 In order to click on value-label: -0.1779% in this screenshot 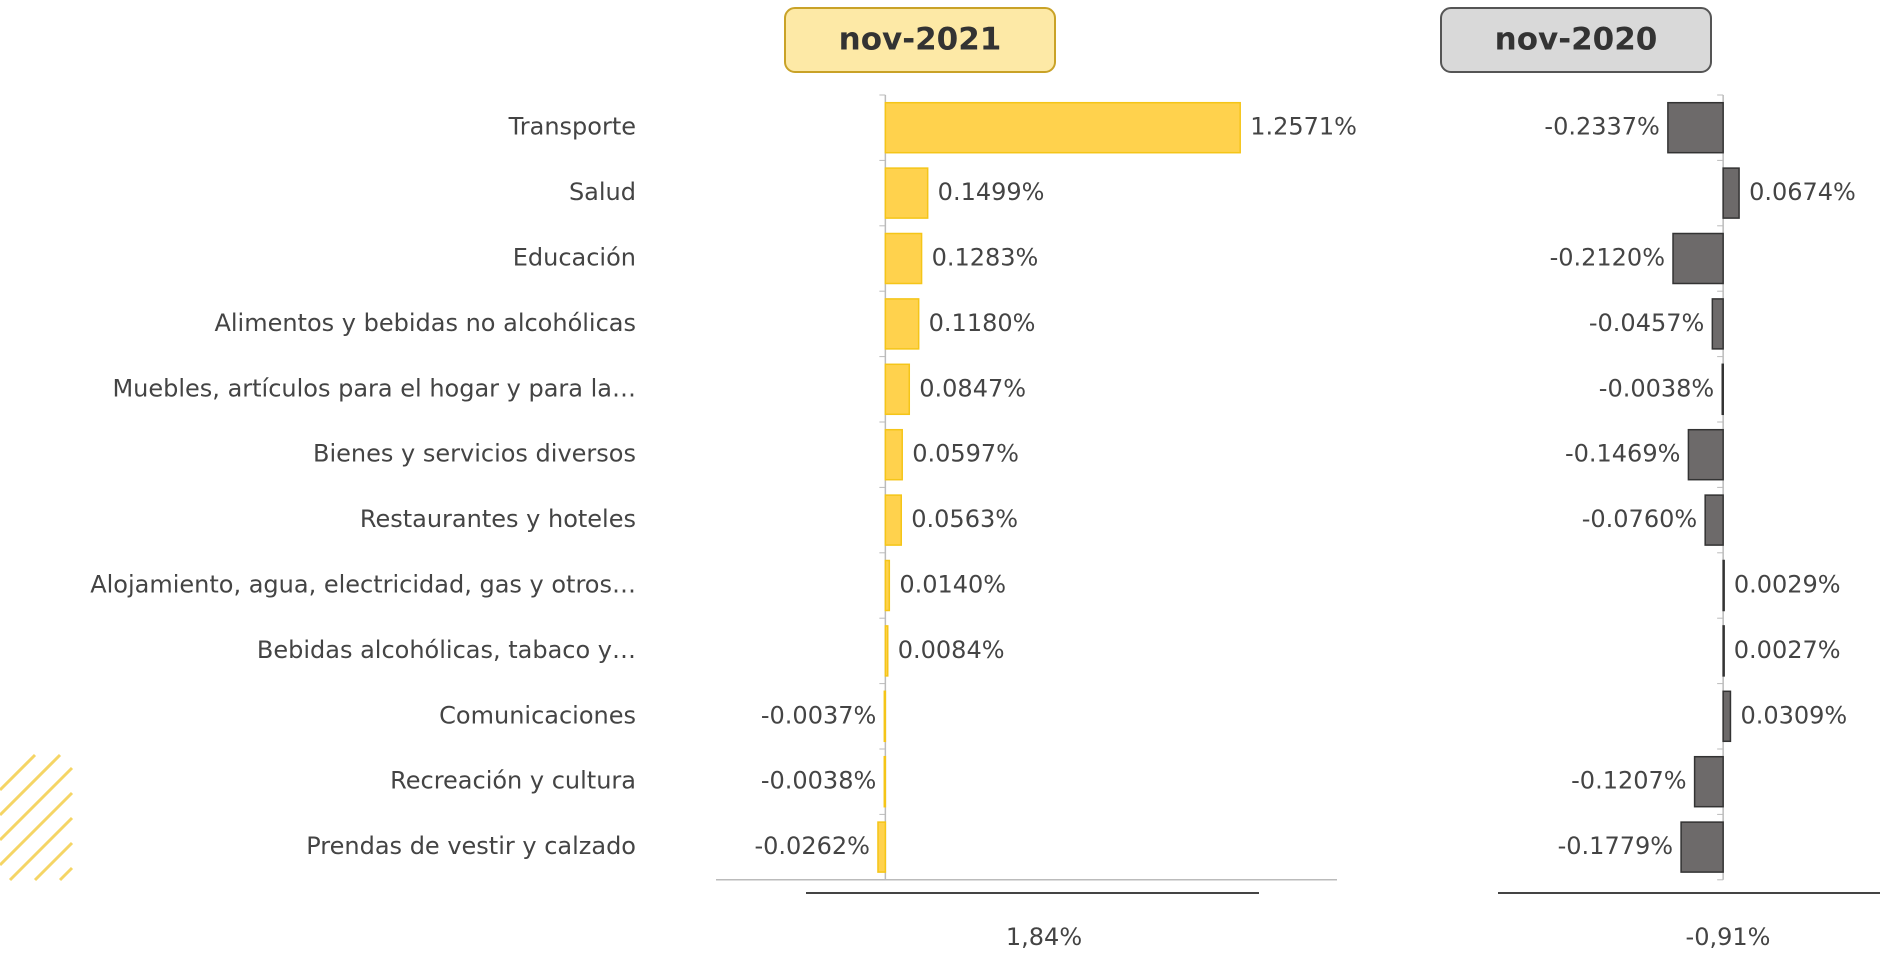, I will do `click(1615, 846)`.